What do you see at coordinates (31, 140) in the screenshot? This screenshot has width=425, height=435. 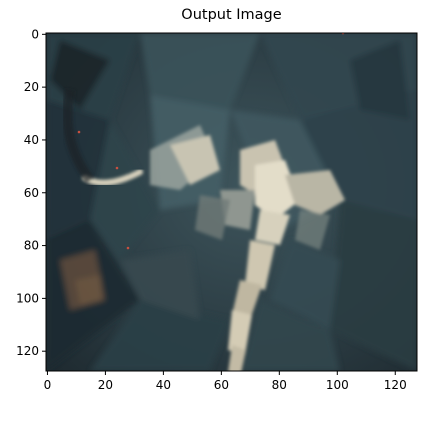 I see `y-tick-label: 40` at bounding box center [31, 140].